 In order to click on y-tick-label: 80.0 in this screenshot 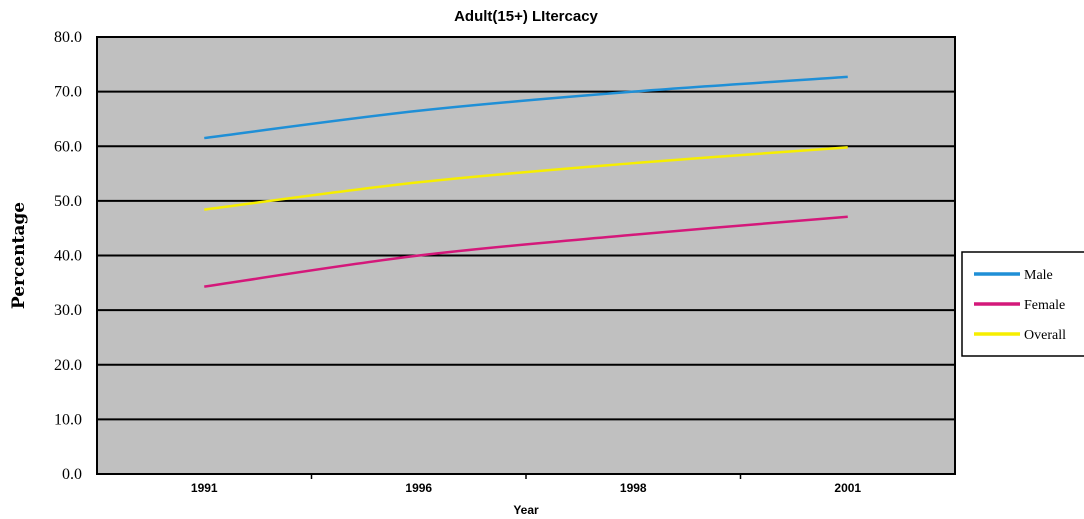, I will do `click(68, 37)`.